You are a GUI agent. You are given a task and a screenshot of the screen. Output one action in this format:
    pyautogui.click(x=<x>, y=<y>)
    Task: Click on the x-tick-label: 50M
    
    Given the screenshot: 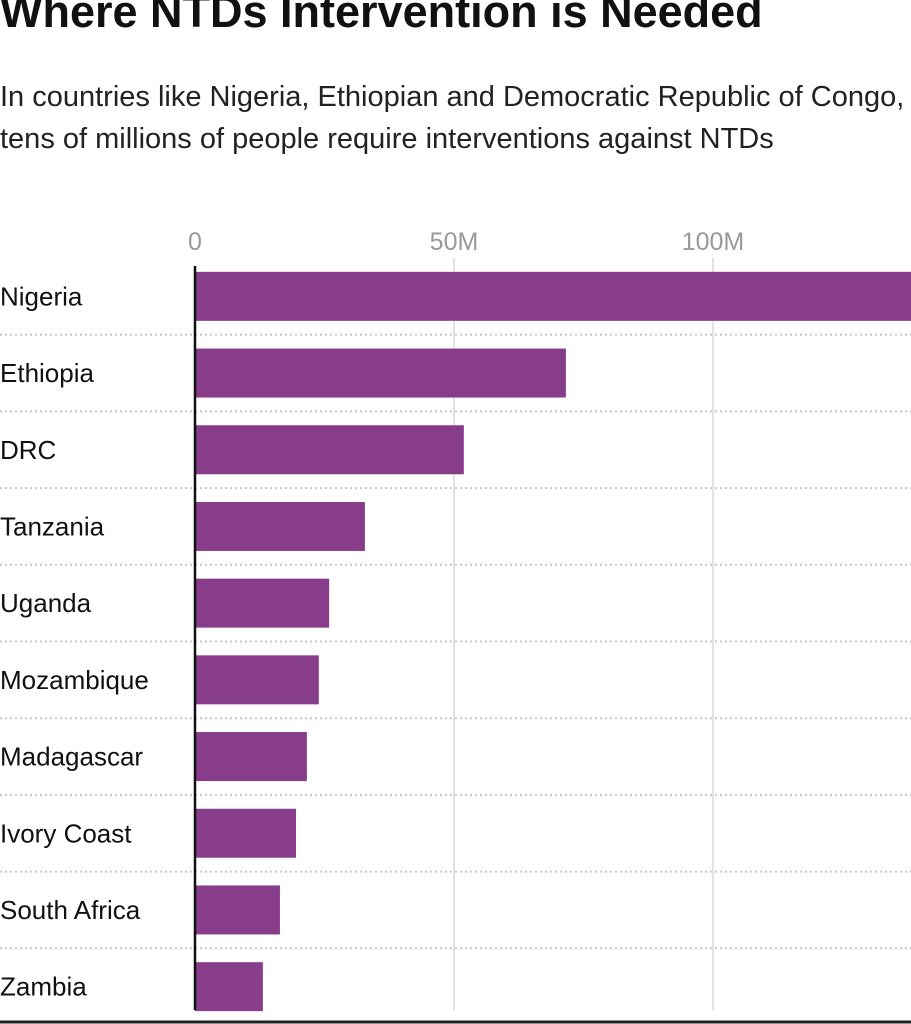 What is the action you would take?
    pyautogui.click(x=454, y=242)
    